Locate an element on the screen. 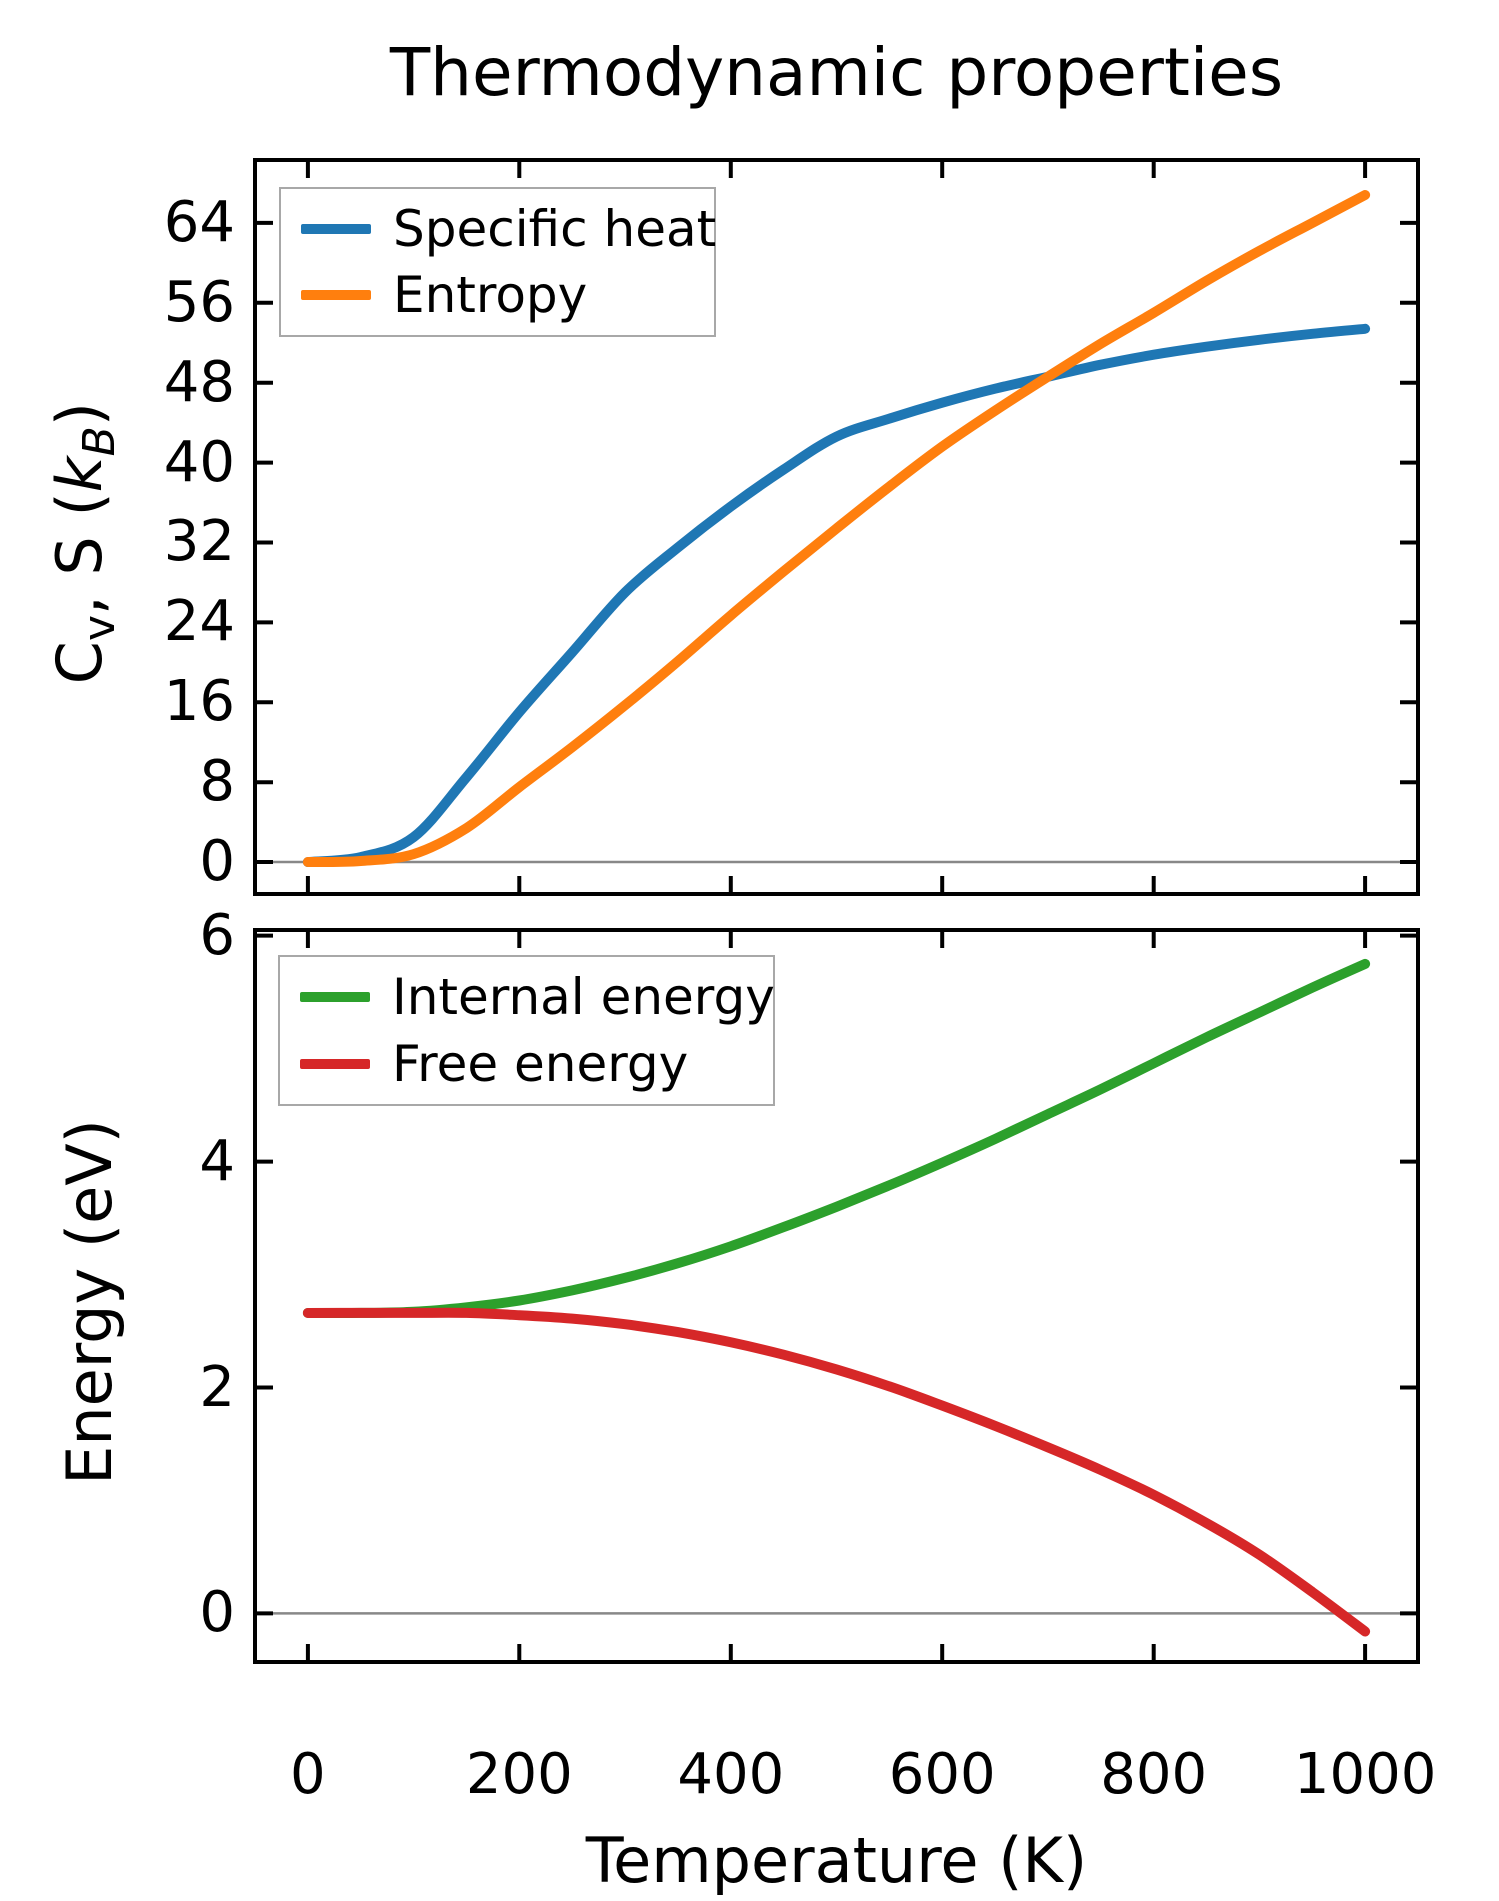  y-tick-label-1-4: 4 is located at coordinates (217, 1161).